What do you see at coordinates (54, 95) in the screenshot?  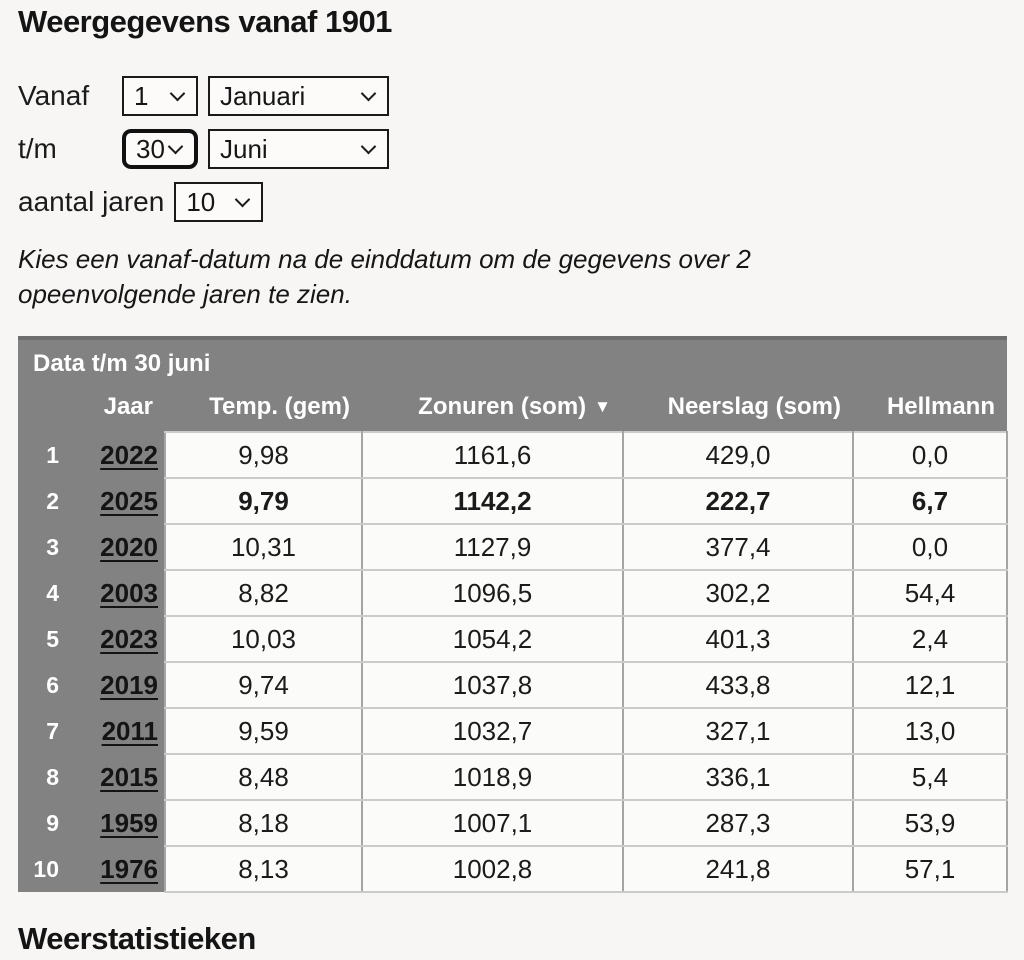 I see `vanaf-label: Vanaf` at bounding box center [54, 95].